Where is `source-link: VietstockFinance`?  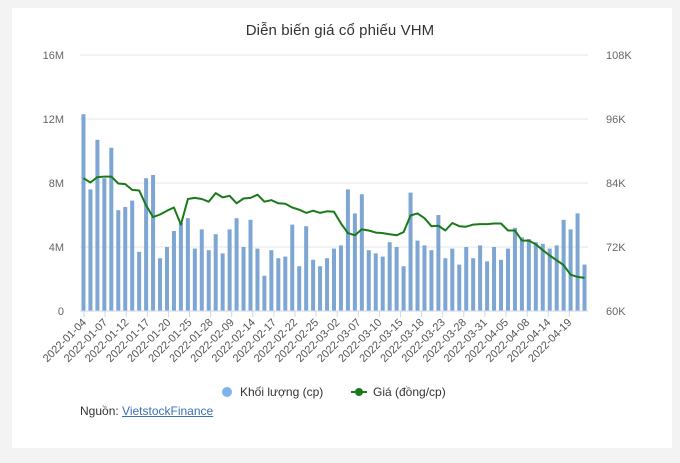 source-link: VietstockFinance is located at coordinates (168, 411).